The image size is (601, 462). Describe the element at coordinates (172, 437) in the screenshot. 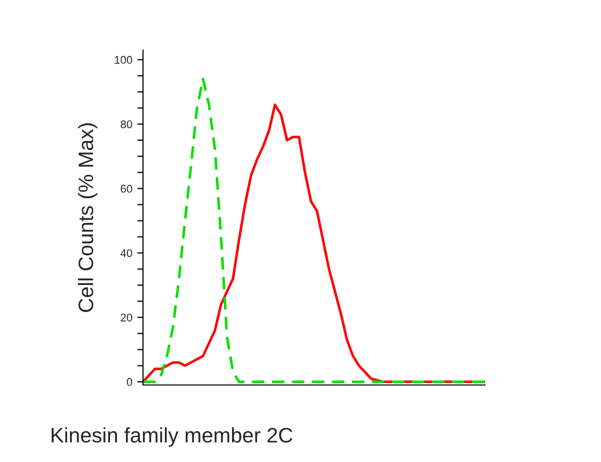

I see `x-axis-title: Kinesin family member 2C` at that location.